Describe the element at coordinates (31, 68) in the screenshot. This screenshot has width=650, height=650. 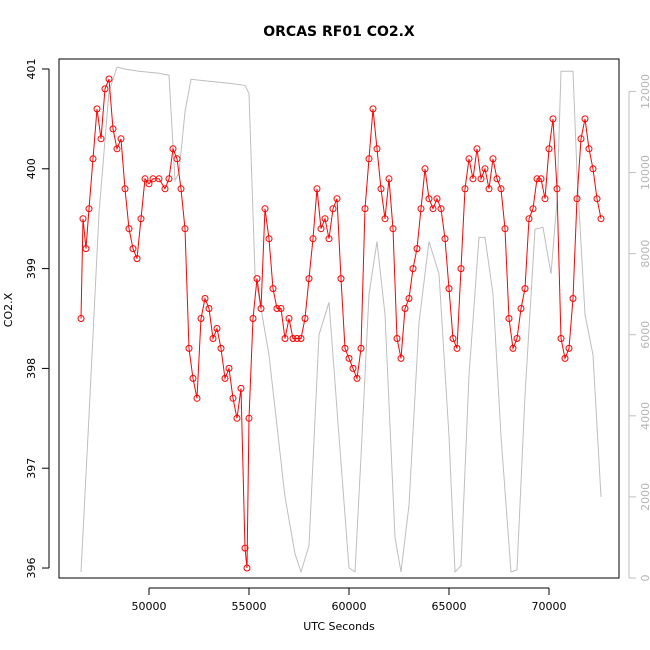
I see `y-tick-label: 401` at that location.